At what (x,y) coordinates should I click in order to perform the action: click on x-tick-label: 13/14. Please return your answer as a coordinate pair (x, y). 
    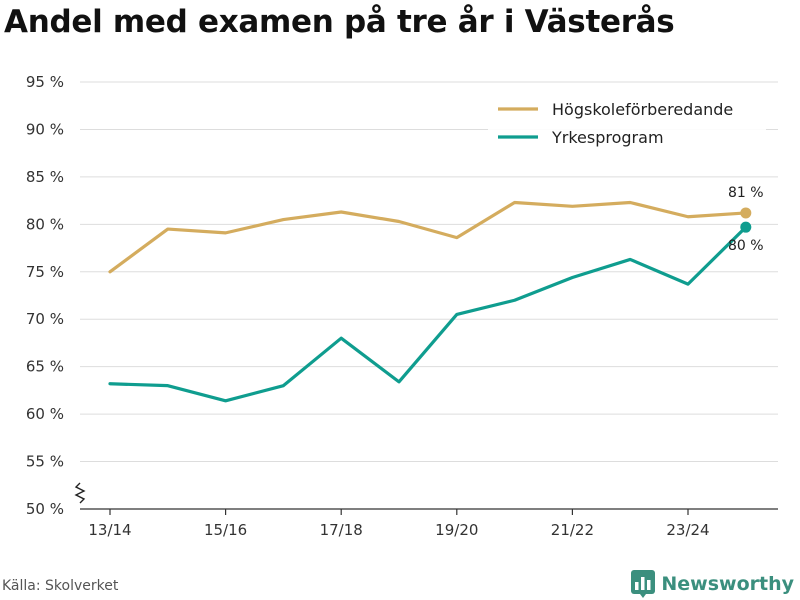
    Looking at the image, I should click on (109, 530).